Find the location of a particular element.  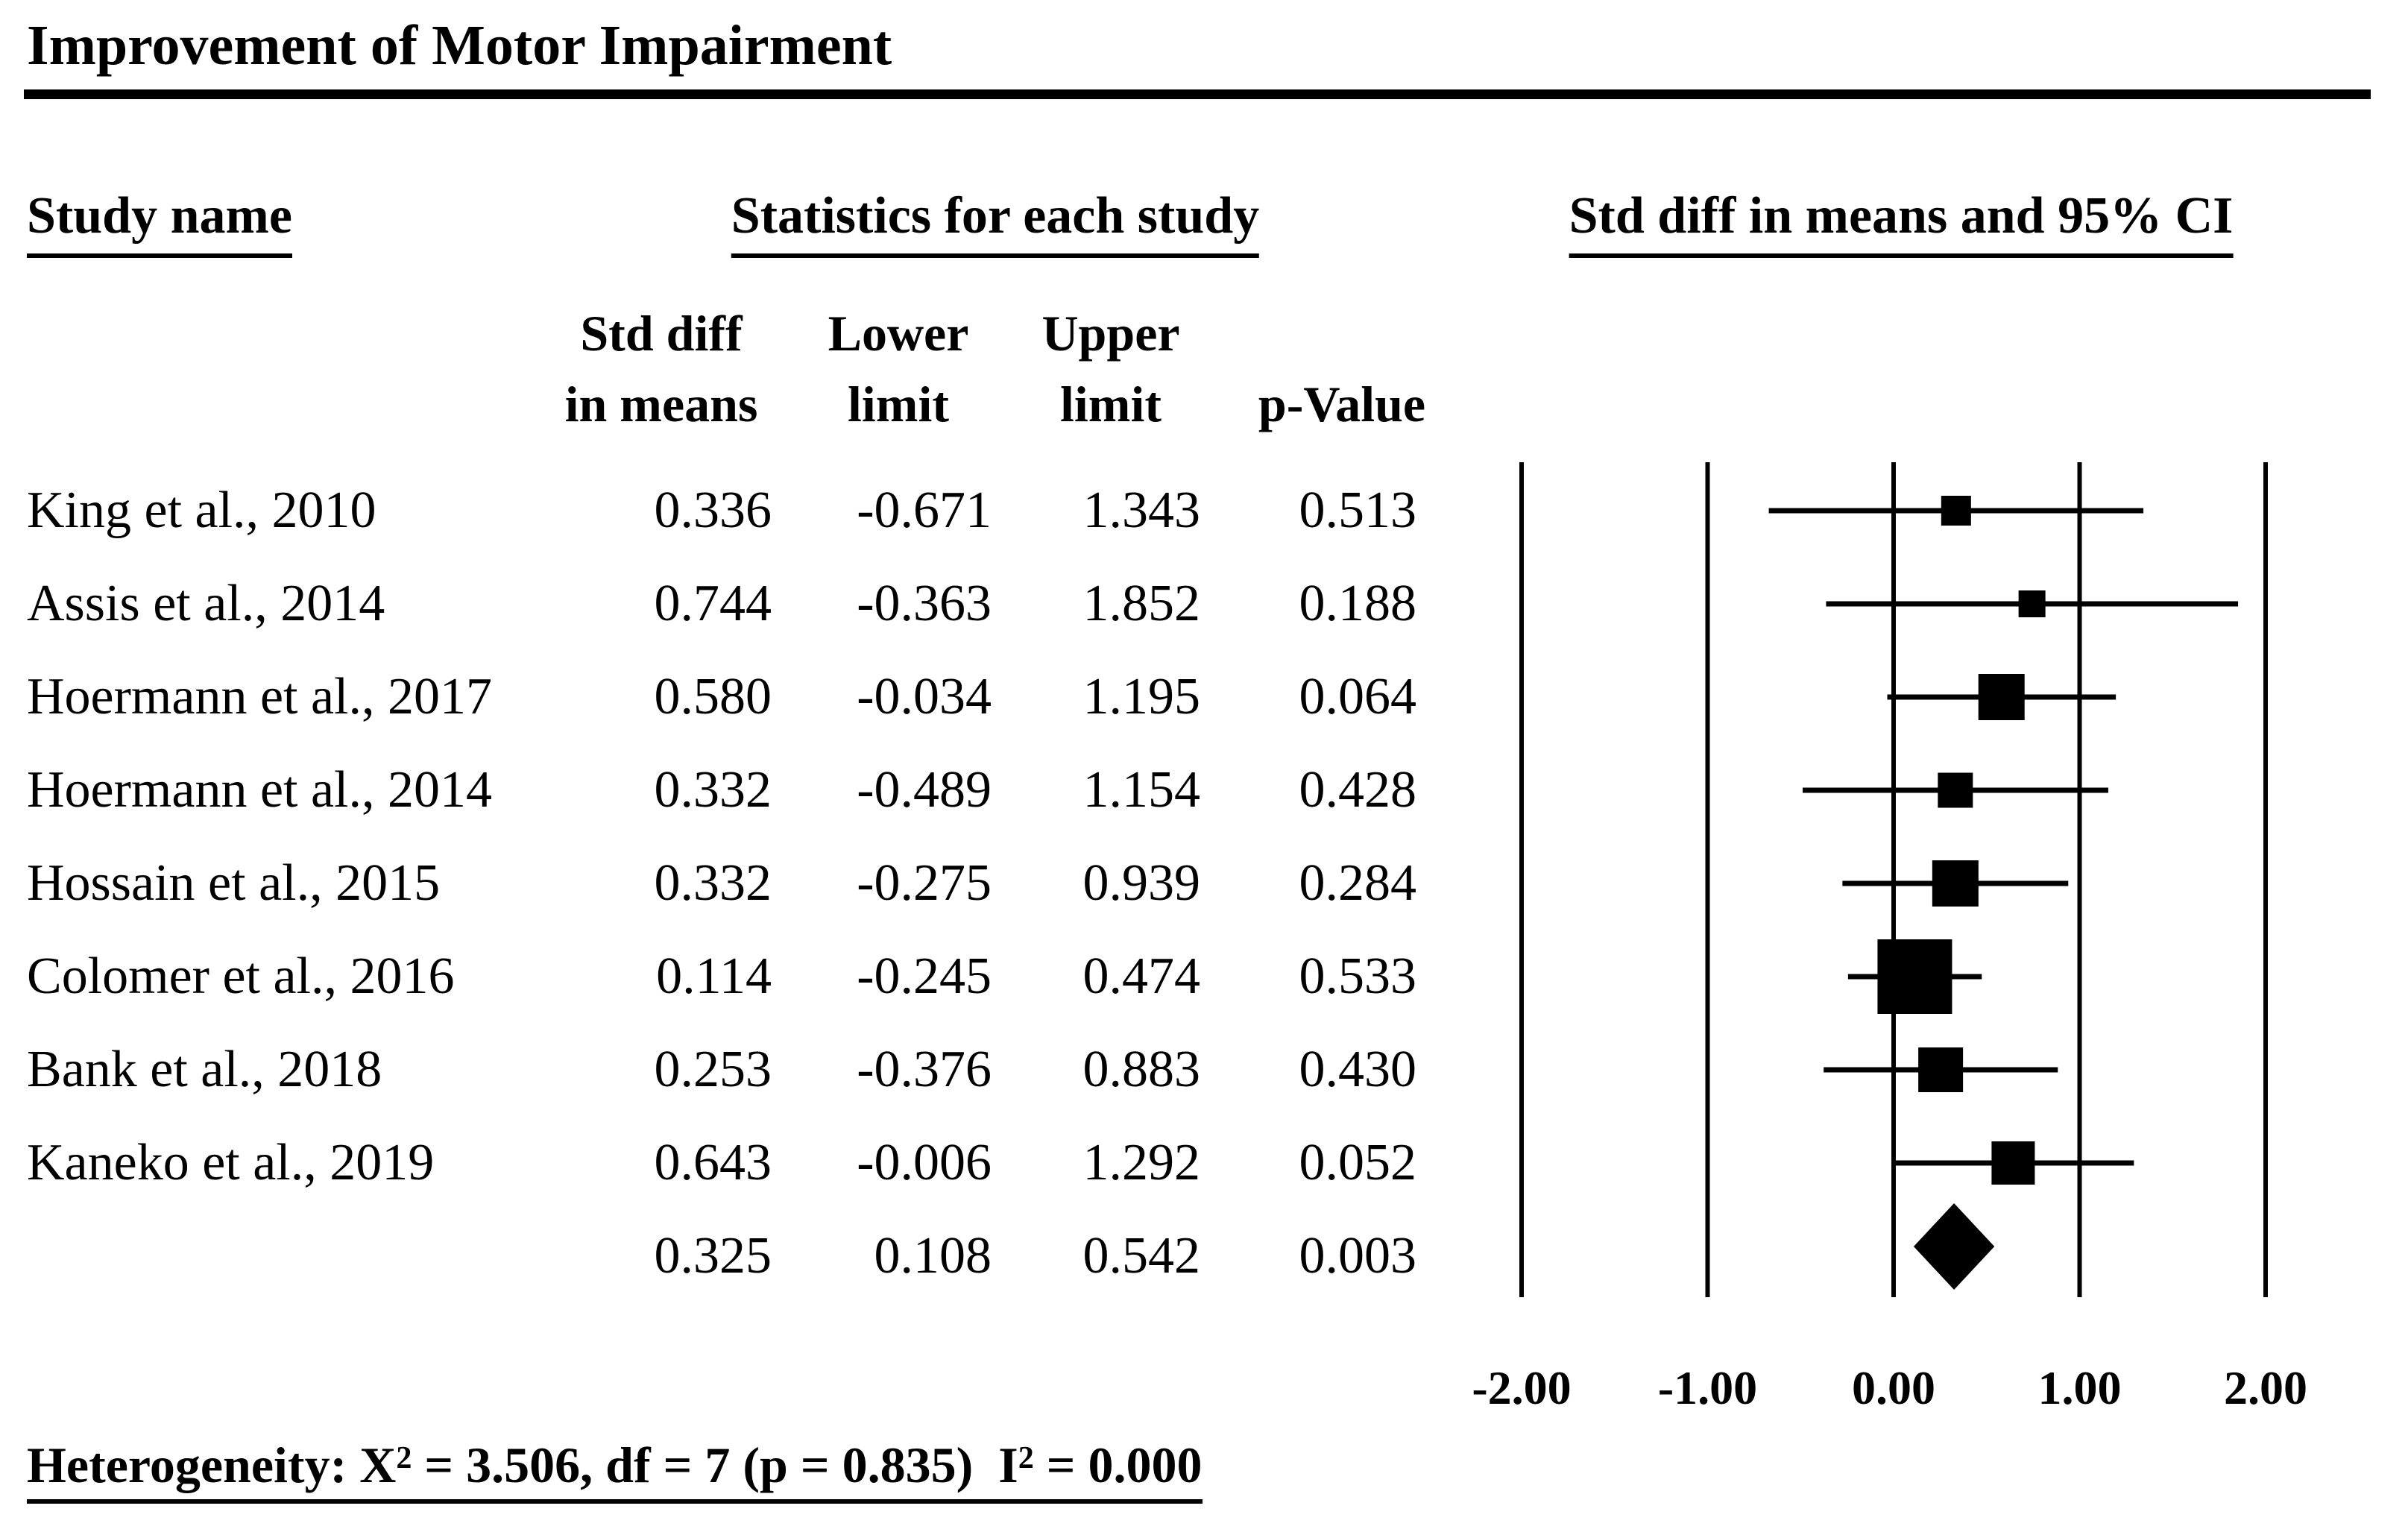

study-name-cell: Hoermann et al., 2014 is located at coordinates (259, 790).